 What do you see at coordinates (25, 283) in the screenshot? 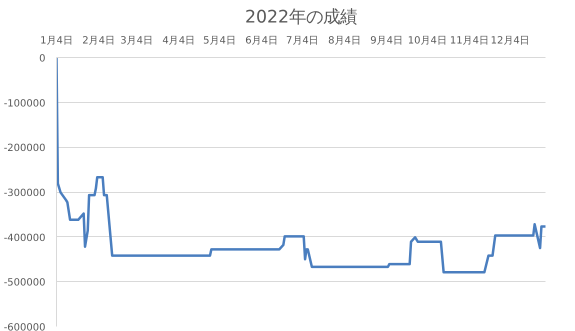
I see `y-tick-label: -500000` at bounding box center [25, 283].